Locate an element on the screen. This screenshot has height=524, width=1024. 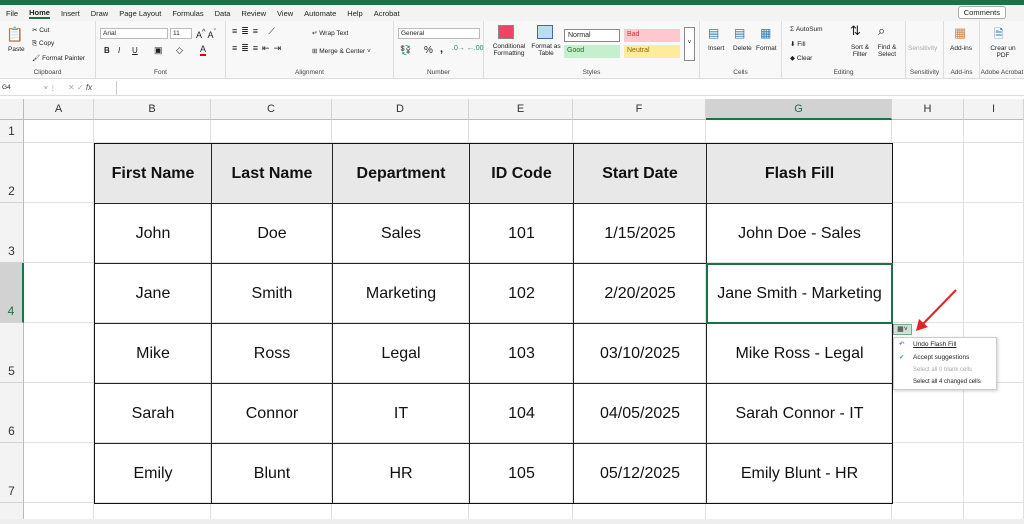
table-cell: HR is located at coordinates (401, 473).